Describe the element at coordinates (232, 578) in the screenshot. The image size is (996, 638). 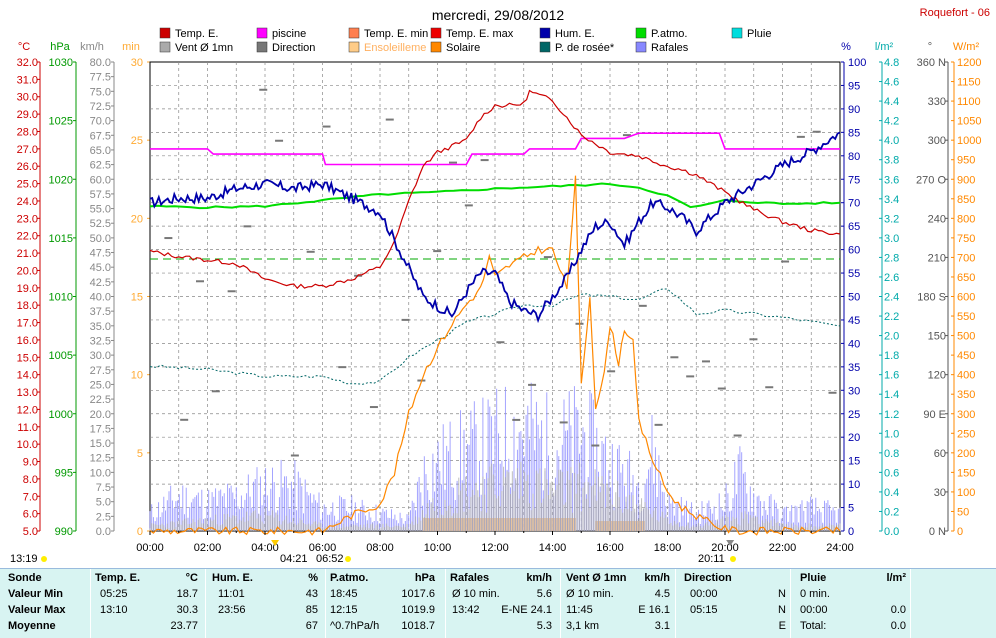
I see `summary-header: Hum. E.` at that location.